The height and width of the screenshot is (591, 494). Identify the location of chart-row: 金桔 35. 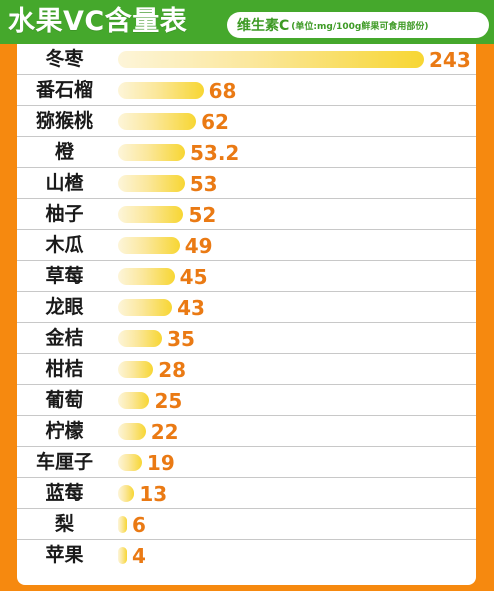
(246, 338).